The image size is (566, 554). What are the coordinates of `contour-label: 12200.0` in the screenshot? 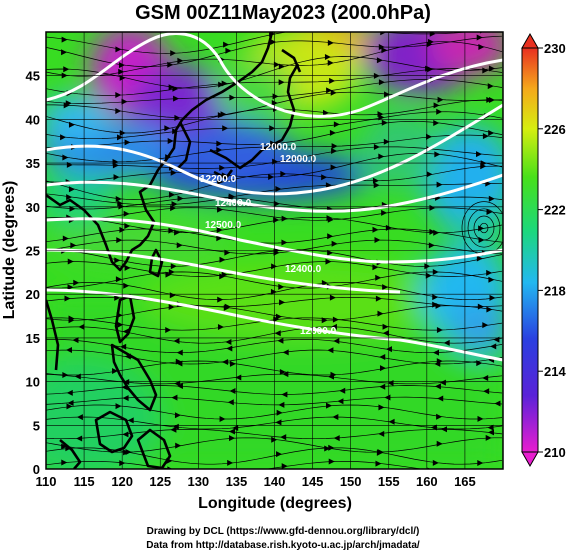 It's located at (218, 179).